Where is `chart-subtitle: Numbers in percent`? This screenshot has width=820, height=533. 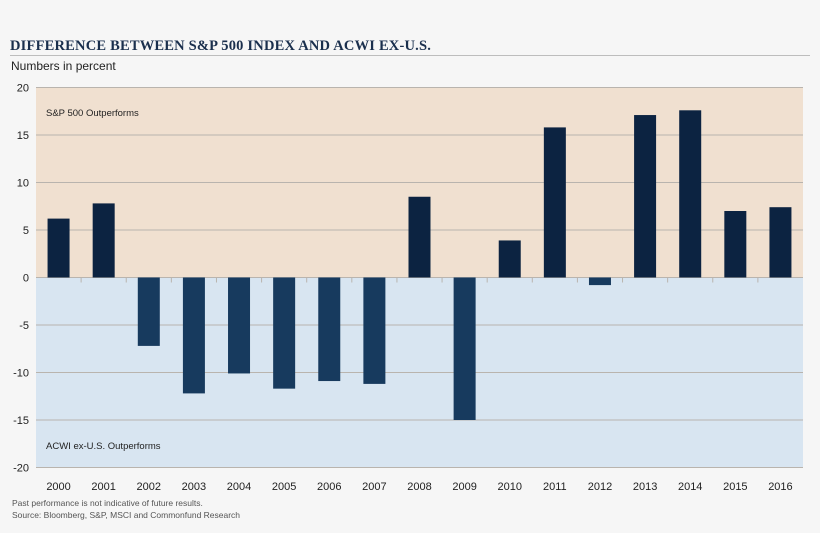 chart-subtitle: Numbers in percent is located at coordinates (63, 66).